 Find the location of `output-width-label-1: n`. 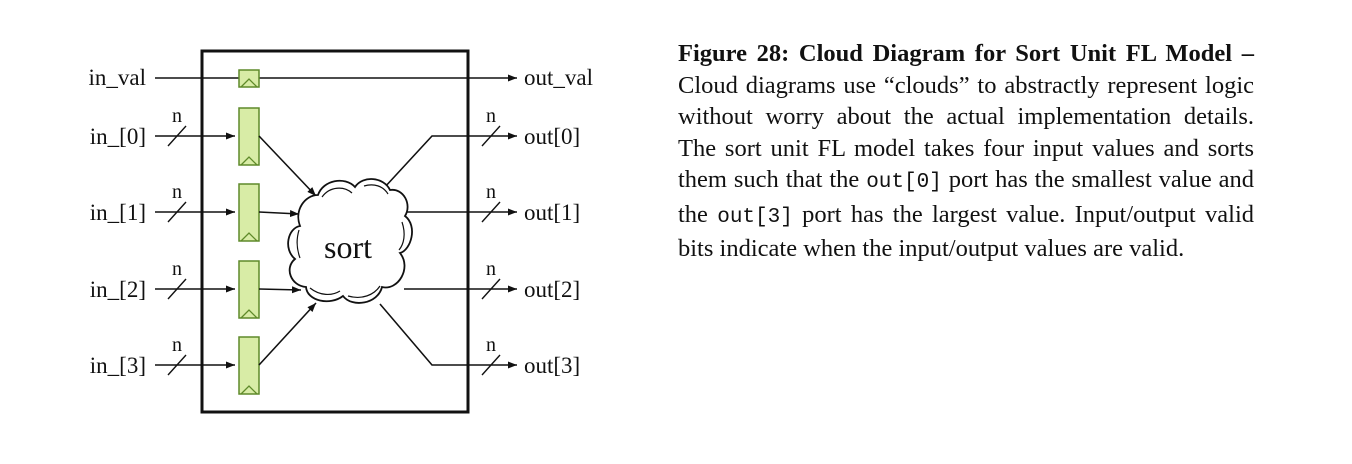

output-width-label-1: n is located at coordinates (491, 192).